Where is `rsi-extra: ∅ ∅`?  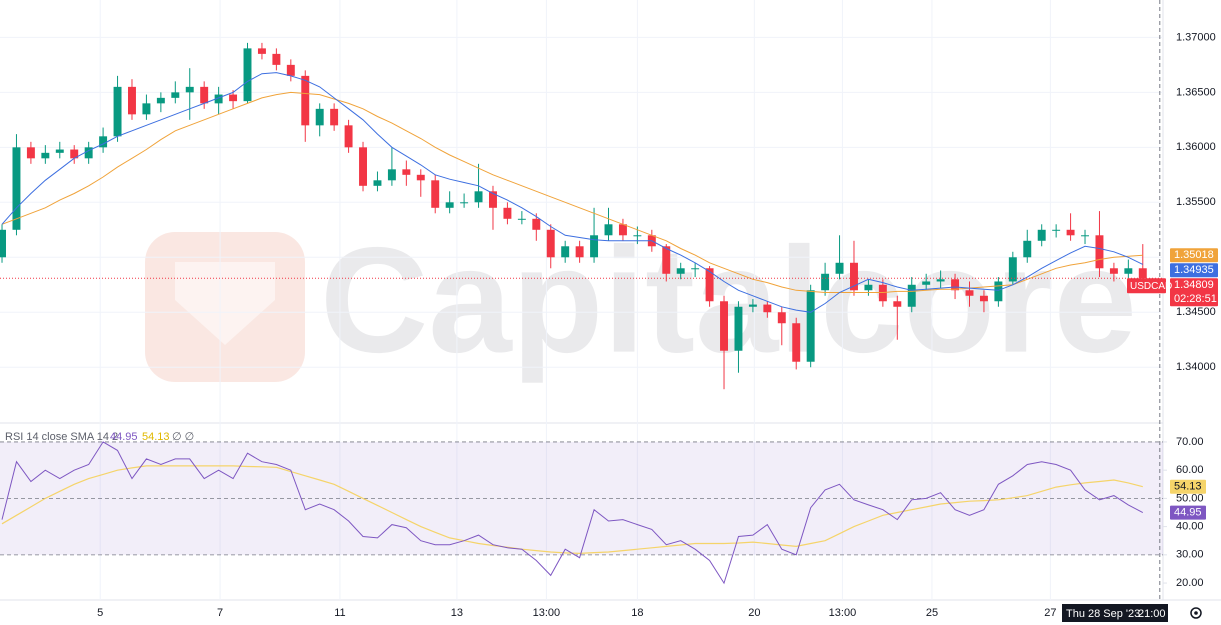 rsi-extra: ∅ ∅ is located at coordinates (183, 437).